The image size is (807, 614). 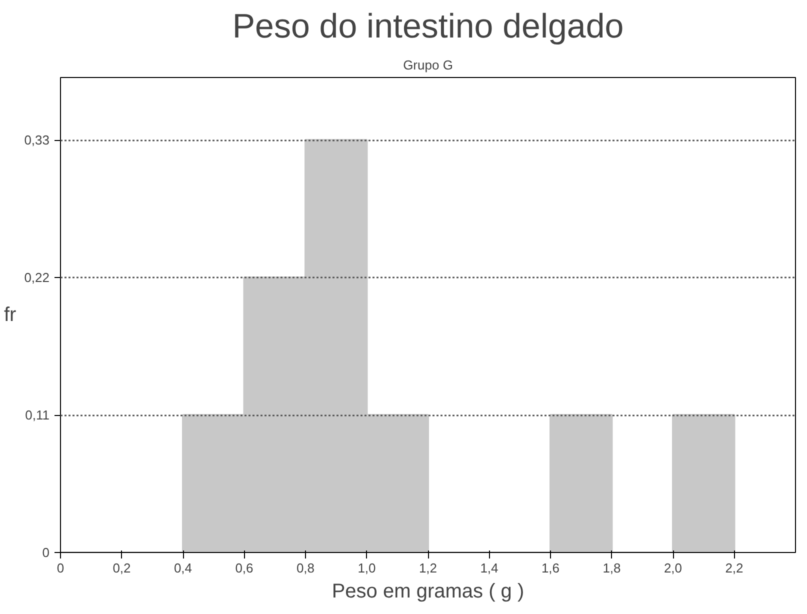 I want to click on y-tick-label: 0,11, so click(x=37, y=415).